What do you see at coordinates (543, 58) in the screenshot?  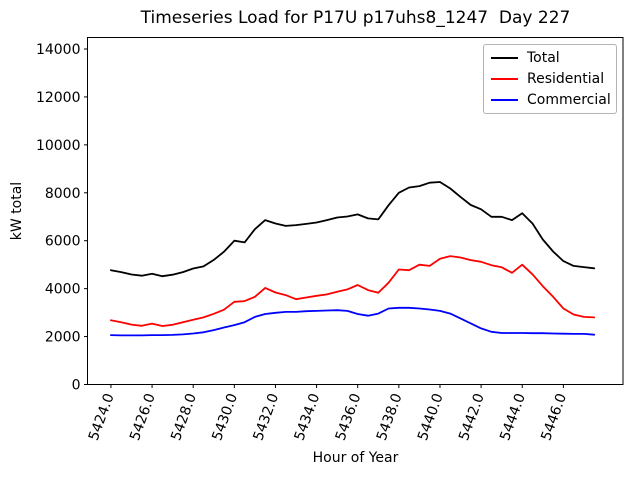 I see `legend-label-total: Total` at bounding box center [543, 58].